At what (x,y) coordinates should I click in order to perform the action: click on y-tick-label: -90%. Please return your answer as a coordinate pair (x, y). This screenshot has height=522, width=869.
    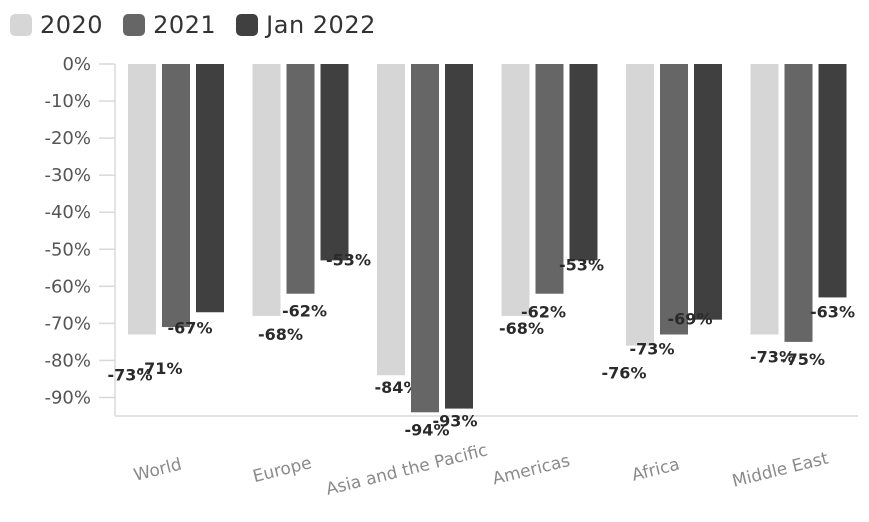
    Looking at the image, I should click on (67, 397).